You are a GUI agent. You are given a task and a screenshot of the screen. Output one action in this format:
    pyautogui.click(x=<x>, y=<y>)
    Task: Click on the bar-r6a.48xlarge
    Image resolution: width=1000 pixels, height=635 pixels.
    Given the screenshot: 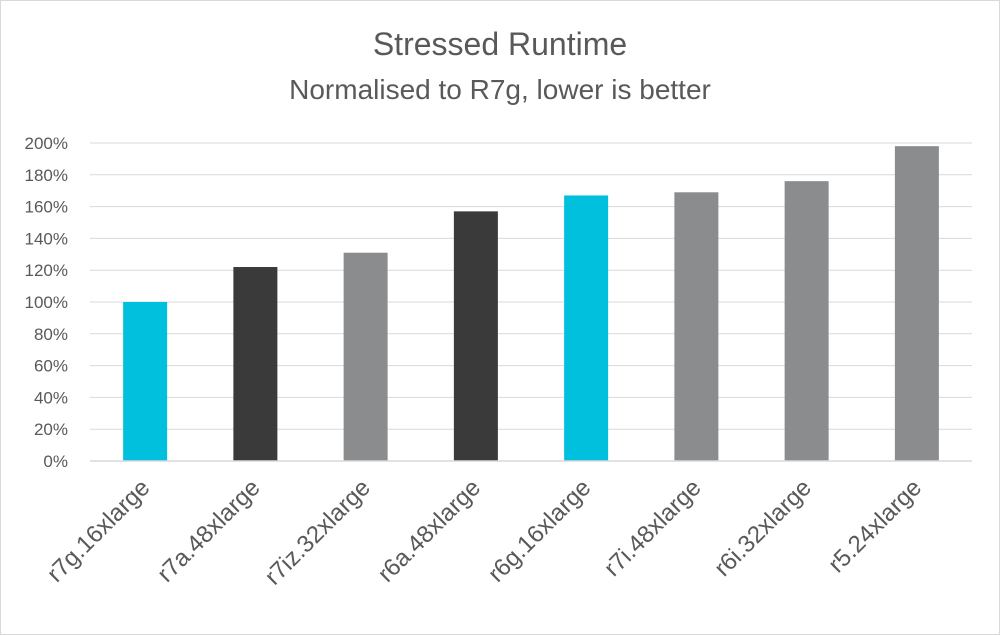 What is the action you would take?
    pyautogui.click(x=475, y=336)
    